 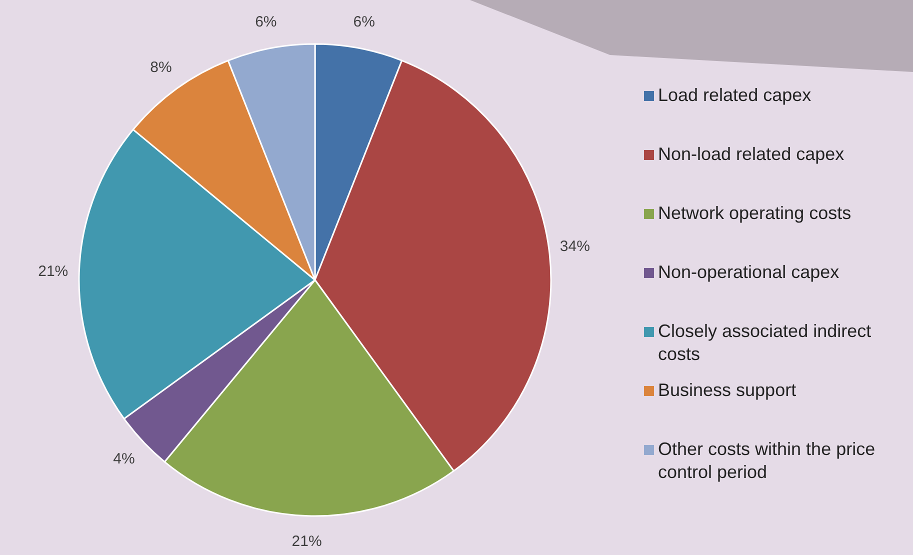 What do you see at coordinates (735, 94) in the screenshot?
I see `legend-label: Load related capex` at bounding box center [735, 94].